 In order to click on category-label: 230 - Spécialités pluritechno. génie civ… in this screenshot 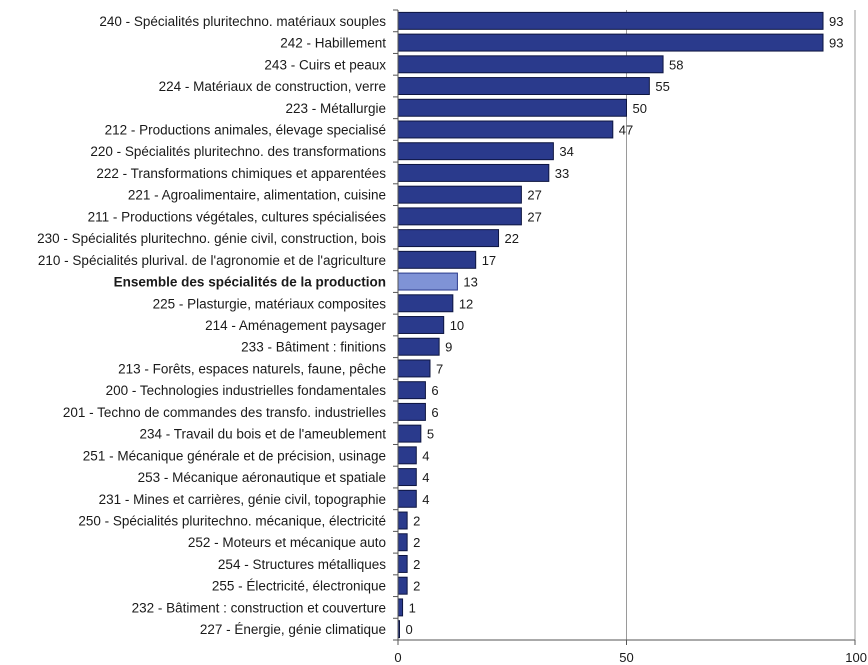, I will do `click(211, 238)`.